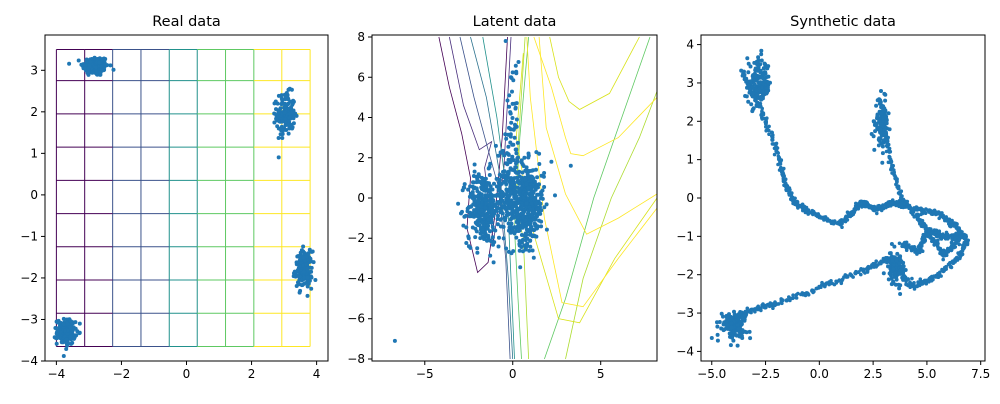  What do you see at coordinates (361, 198) in the screenshot?
I see `y-tick-label: 0` at bounding box center [361, 198].